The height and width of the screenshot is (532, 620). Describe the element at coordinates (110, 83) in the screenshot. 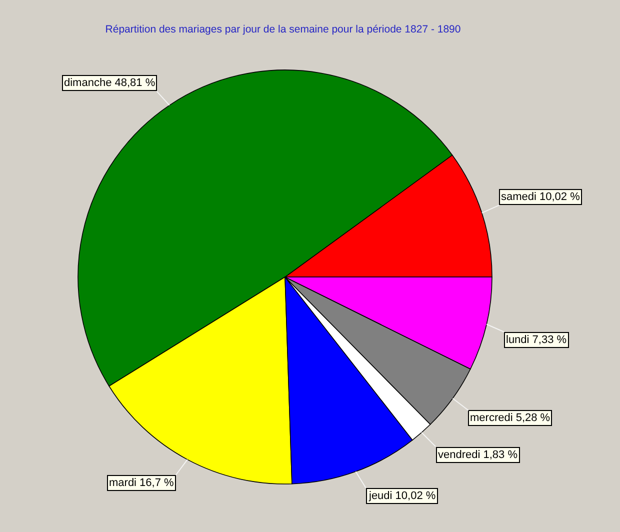

I see `slice-label: dimanche 48,81 %` at that location.